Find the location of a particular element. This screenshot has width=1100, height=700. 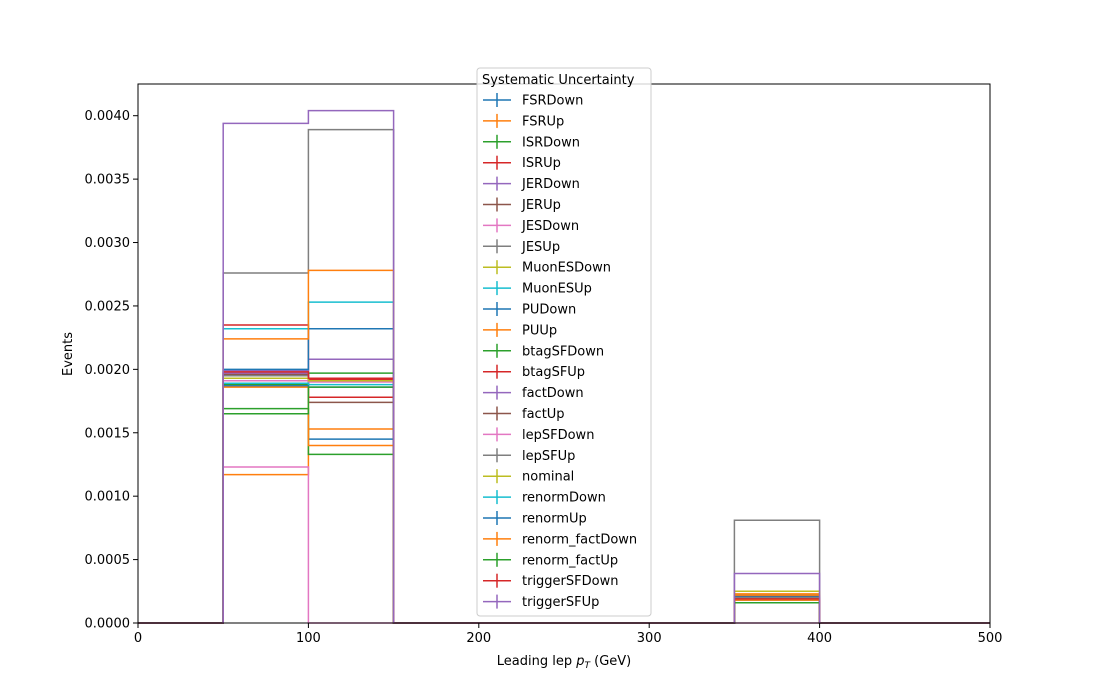

x-axis-label-subscript: T is located at coordinates (587, 666).